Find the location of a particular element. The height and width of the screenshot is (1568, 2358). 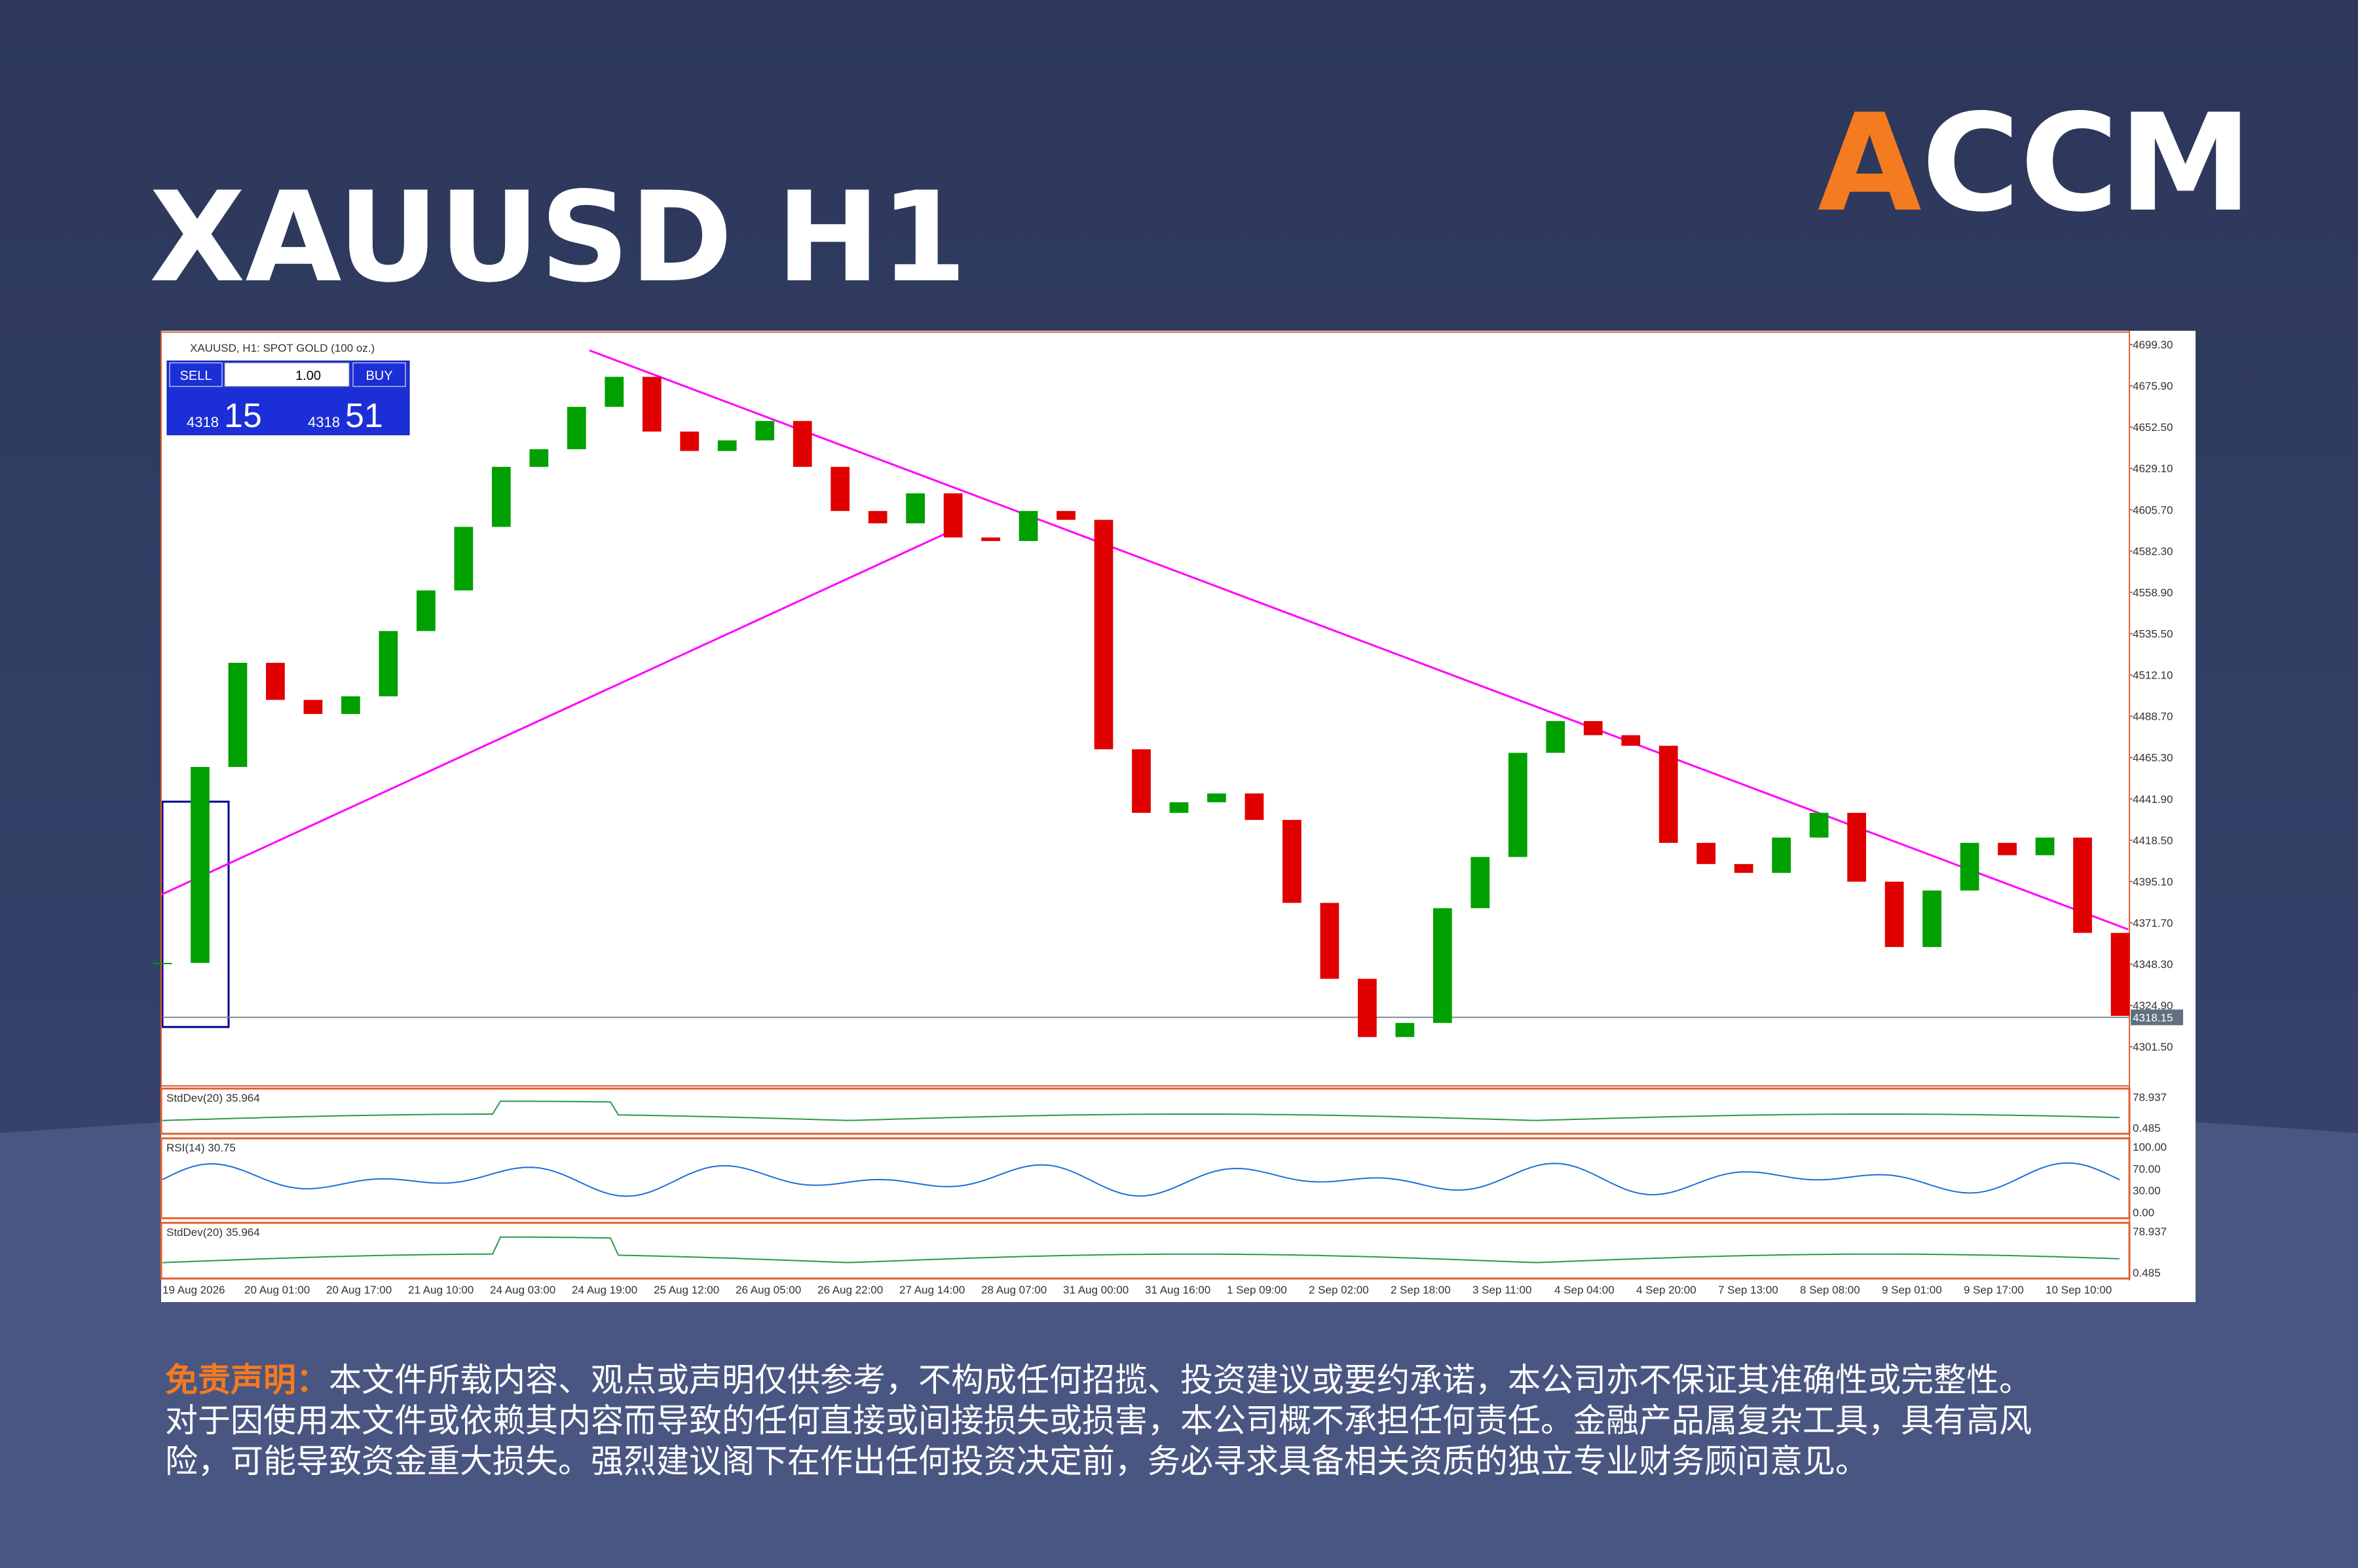

y-tick-label: 4371.70 is located at coordinates (2153, 923).